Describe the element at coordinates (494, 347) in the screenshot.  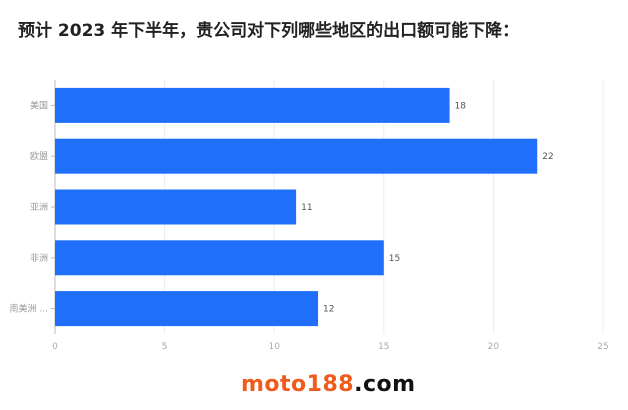
I see `x-tick-label: 20` at that location.